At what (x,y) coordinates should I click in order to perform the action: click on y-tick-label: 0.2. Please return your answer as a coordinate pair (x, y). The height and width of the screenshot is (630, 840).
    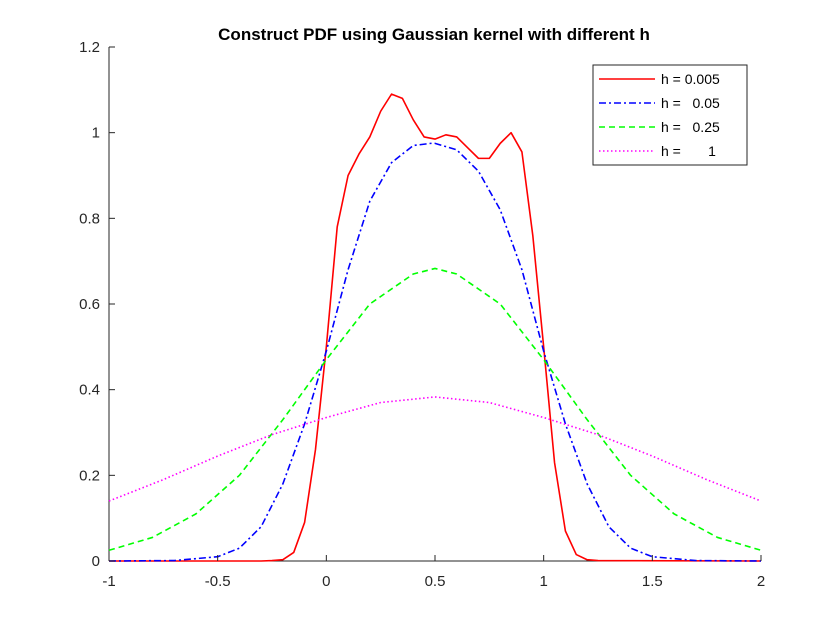
    Looking at the image, I should click on (89, 475).